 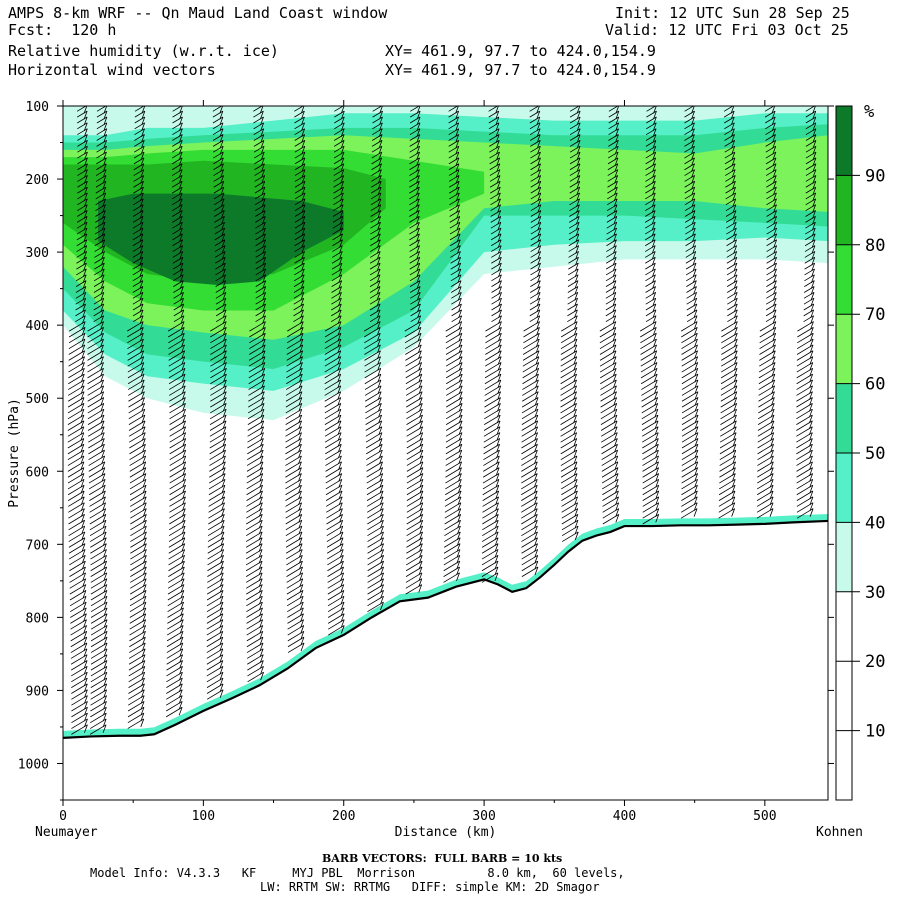 What do you see at coordinates (839, 832) in the screenshot?
I see `x-end-label: Kohnen` at bounding box center [839, 832].